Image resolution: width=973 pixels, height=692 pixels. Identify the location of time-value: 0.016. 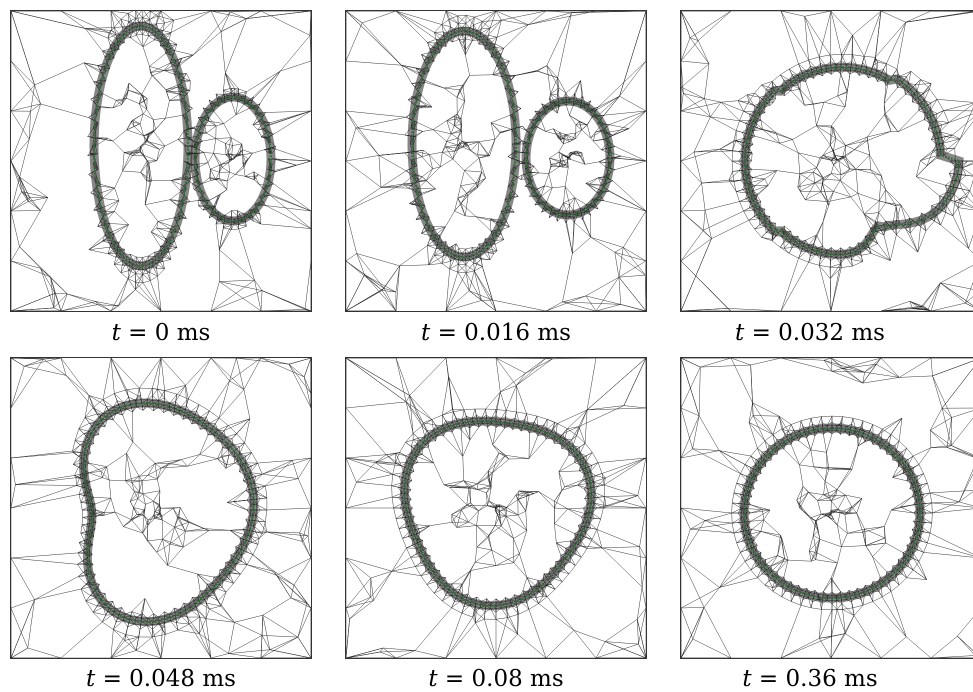
(497, 333).